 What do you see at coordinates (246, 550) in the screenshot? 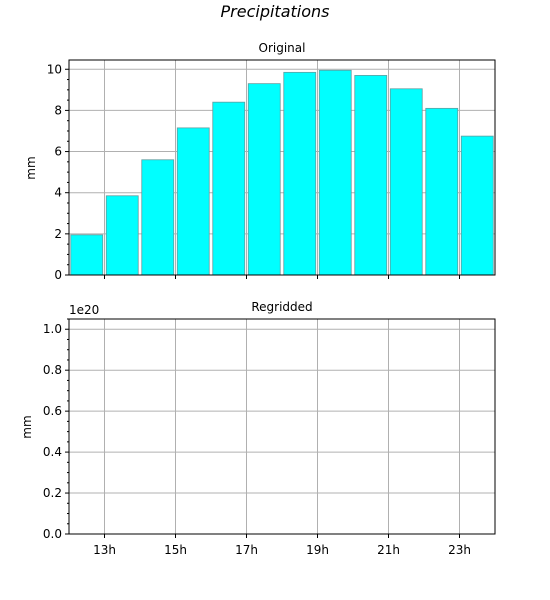
I see `x-tick-label: 17h` at bounding box center [246, 550].